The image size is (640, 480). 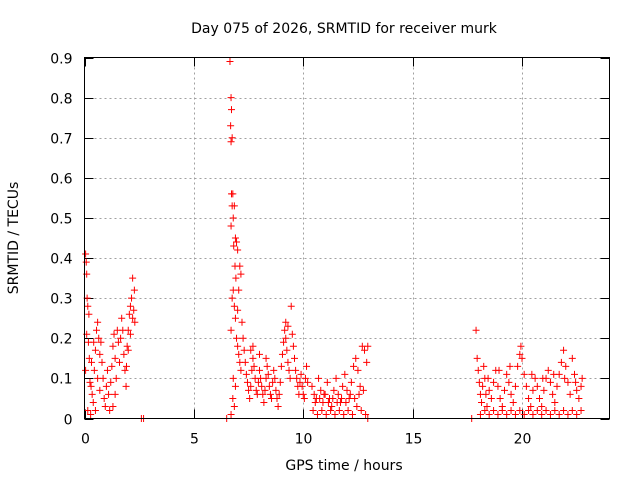 What do you see at coordinates (68, 421) in the screenshot?
I see `y-tick-label: 0` at bounding box center [68, 421].